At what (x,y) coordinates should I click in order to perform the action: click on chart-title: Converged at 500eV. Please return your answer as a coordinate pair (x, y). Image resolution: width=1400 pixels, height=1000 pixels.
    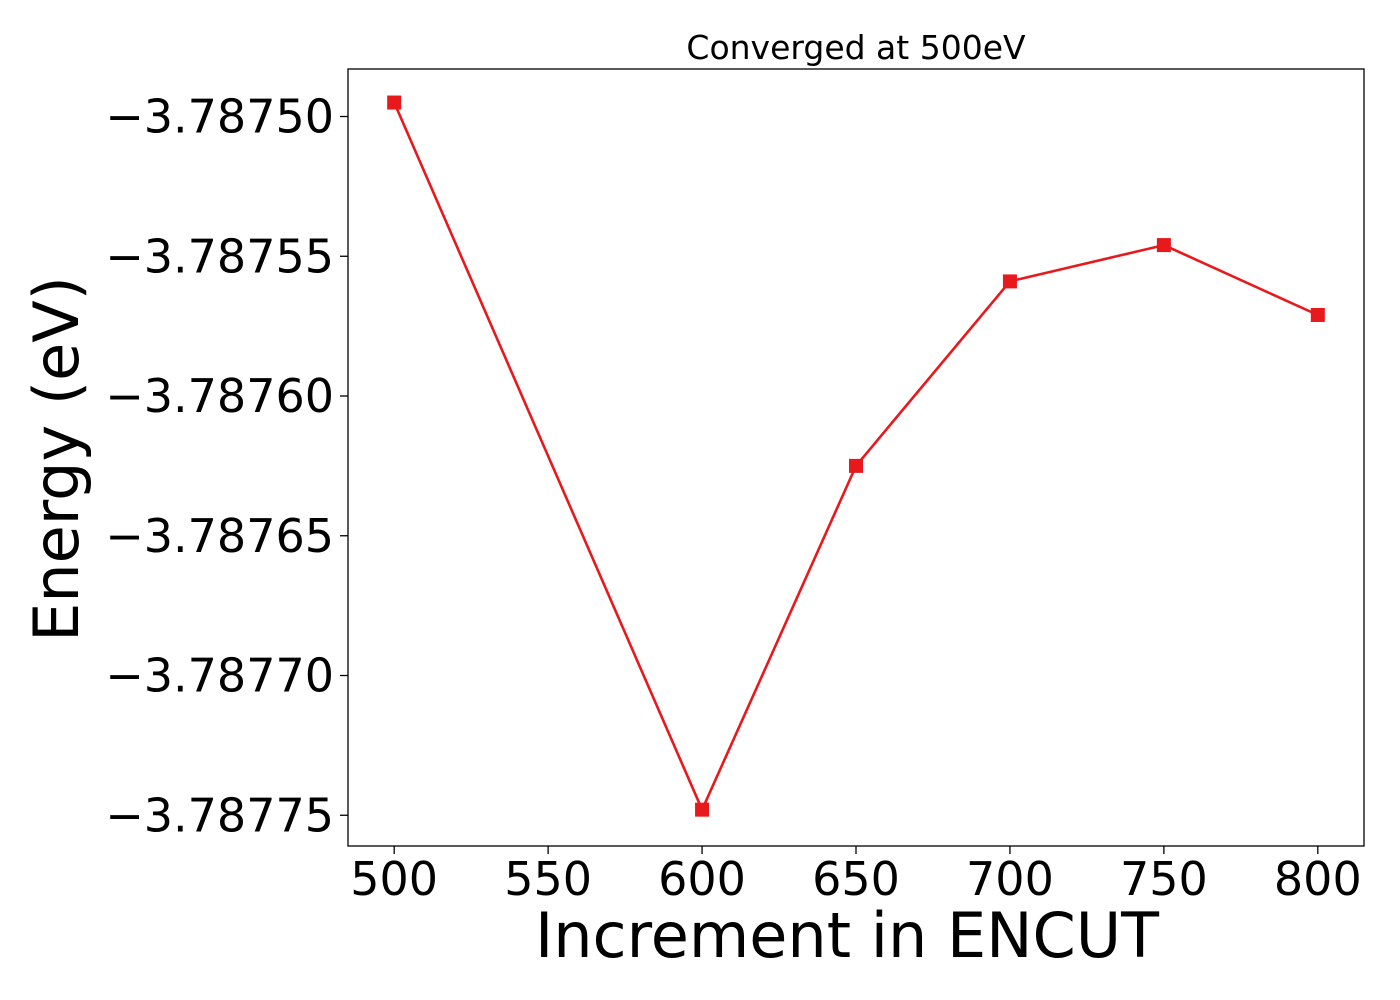
    Looking at the image, I should click on (856, 47).